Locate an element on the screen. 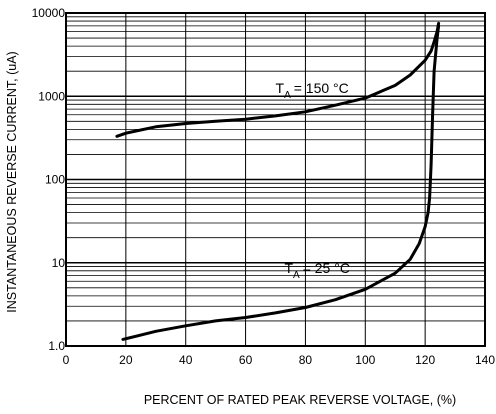  y-tick-label: 10000 is located at coordinates (49, 13).